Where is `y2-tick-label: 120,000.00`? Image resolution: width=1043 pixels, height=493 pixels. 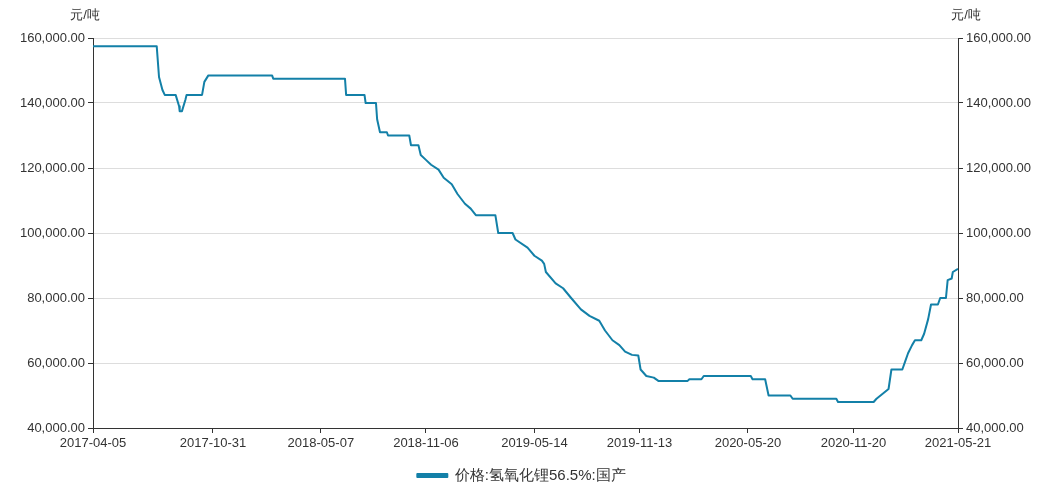 y2-tick-label: 120,000.00 is located at coordinates (999, 167).